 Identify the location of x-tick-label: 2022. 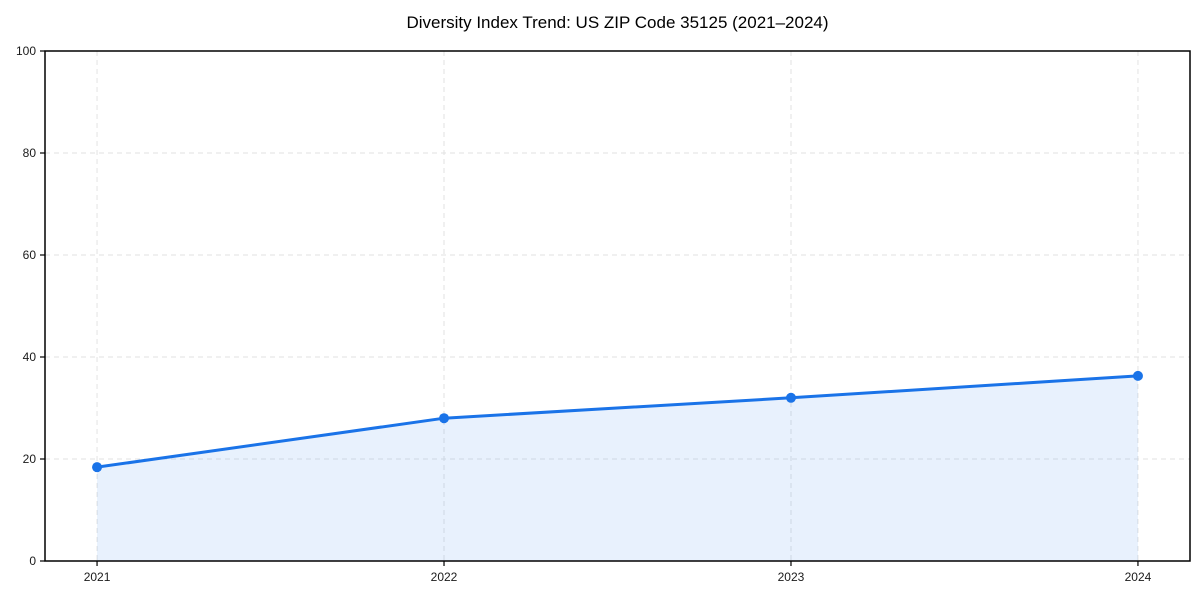
(444, 577).